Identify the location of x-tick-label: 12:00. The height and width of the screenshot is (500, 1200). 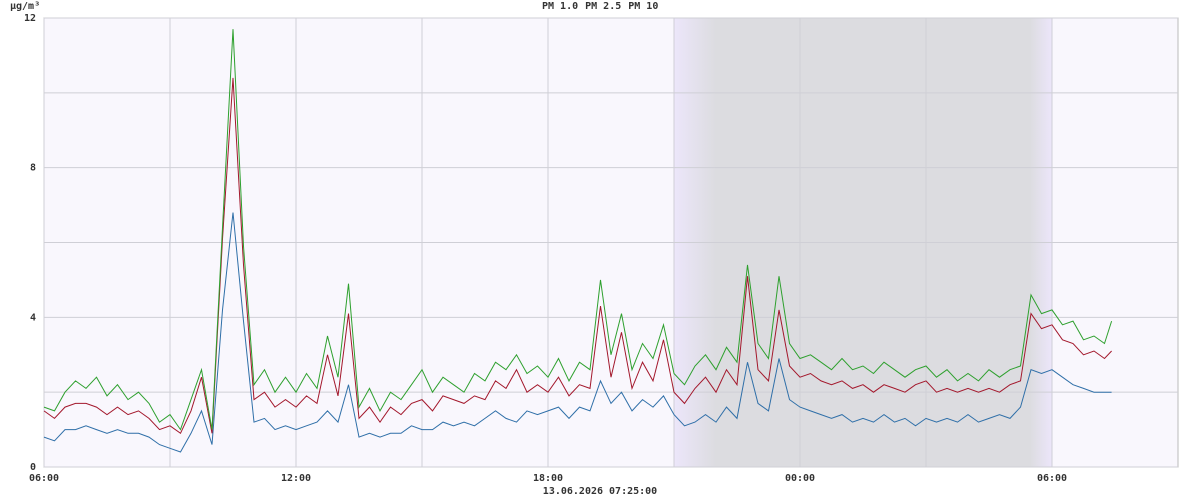
(296, 478).